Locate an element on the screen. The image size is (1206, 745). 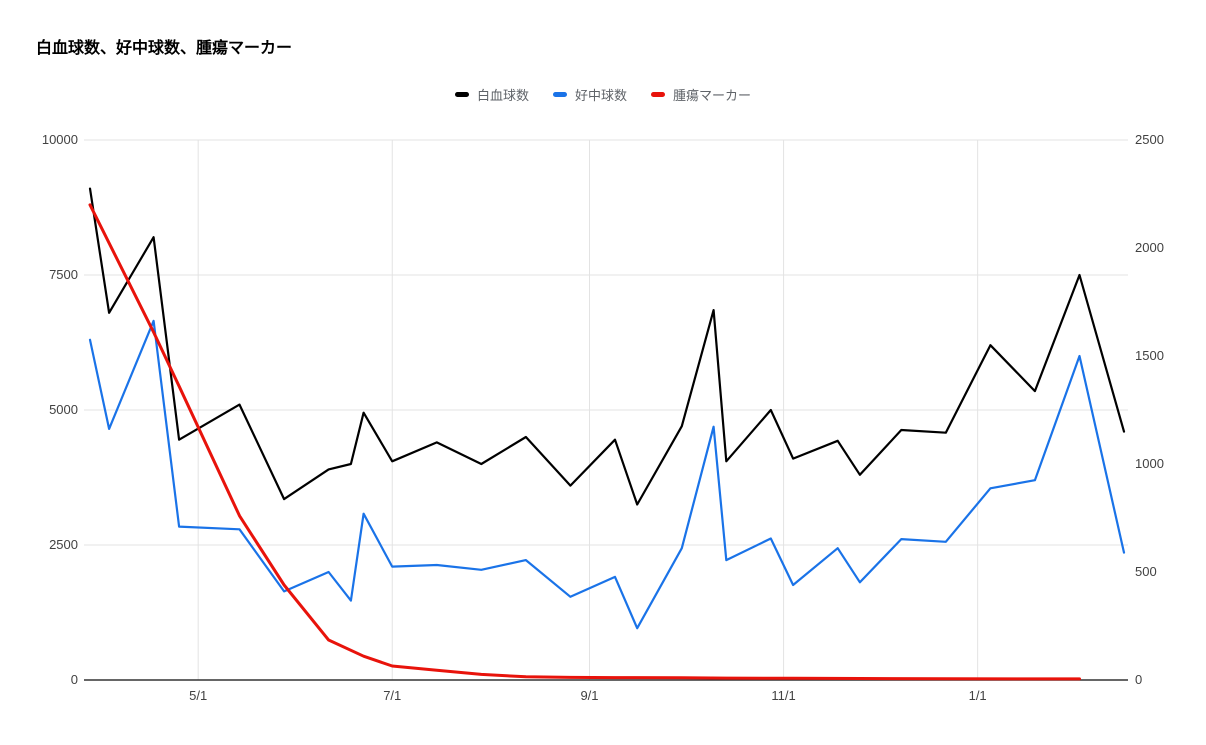
y-axis-label-left: 0 is located at coordinates (74, 679).